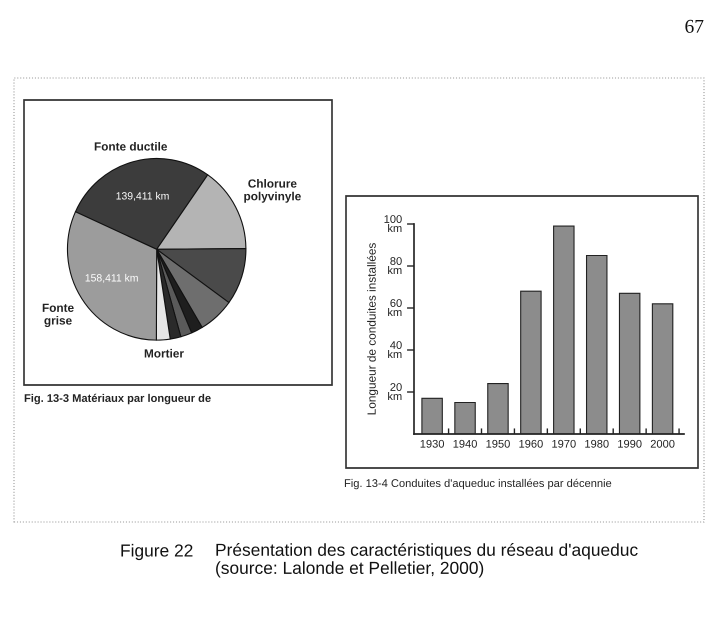 Image resolution: width=717 pixels, height=621 pixels. Describe the element at coordinates (597, 444) in the screenshot. I see `x-tick-label: 1980` at that location.